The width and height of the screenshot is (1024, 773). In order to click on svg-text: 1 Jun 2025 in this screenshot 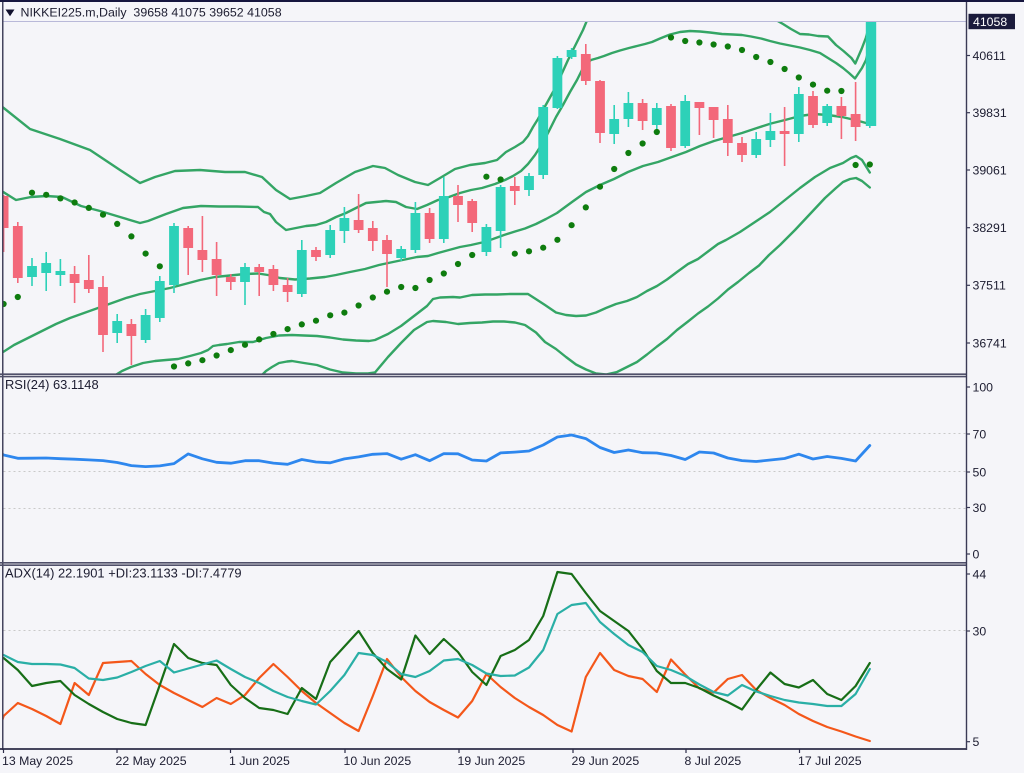, I will do `click(259, 761)`.